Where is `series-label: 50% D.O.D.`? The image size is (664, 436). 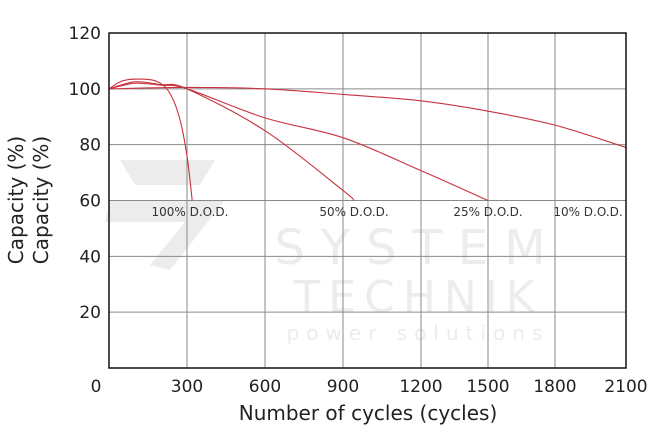 series-label: 50% D.O.D. is located at coordinates (353, 212).